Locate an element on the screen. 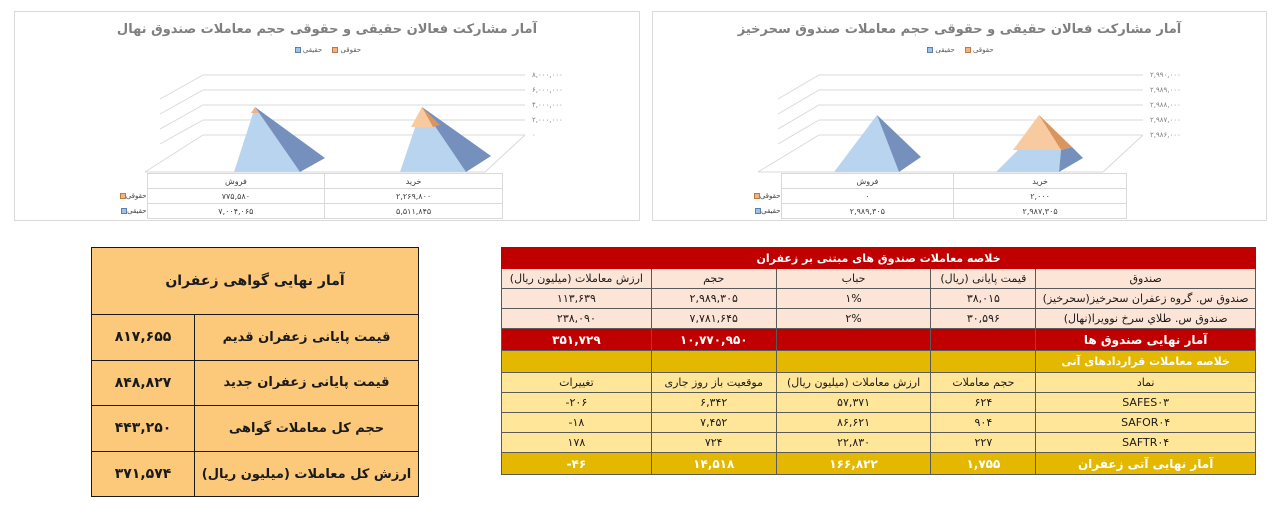 The image size is (1280, 512). futures-volume: ۹۰۴ is located at coordinates (983, 422).